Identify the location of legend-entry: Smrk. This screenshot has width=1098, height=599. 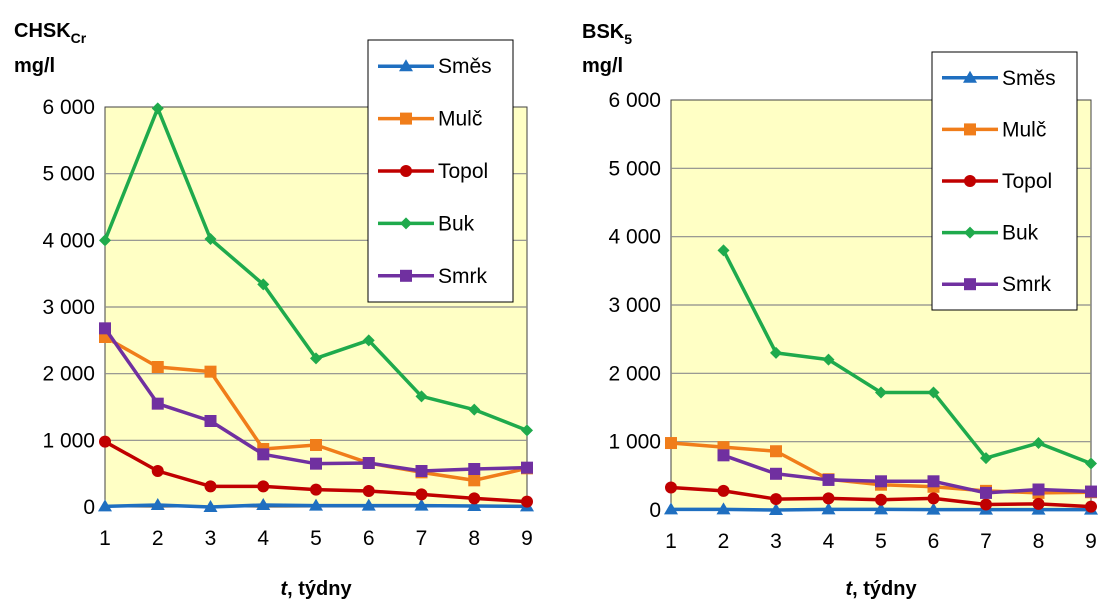
(996, 284).